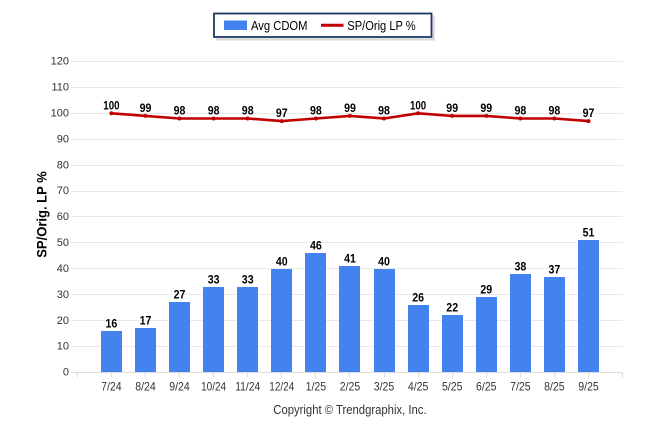 The width and height of the screenshot is (646, 439). I want to click on svg-text: Avg CDOM, so click(279, 25).